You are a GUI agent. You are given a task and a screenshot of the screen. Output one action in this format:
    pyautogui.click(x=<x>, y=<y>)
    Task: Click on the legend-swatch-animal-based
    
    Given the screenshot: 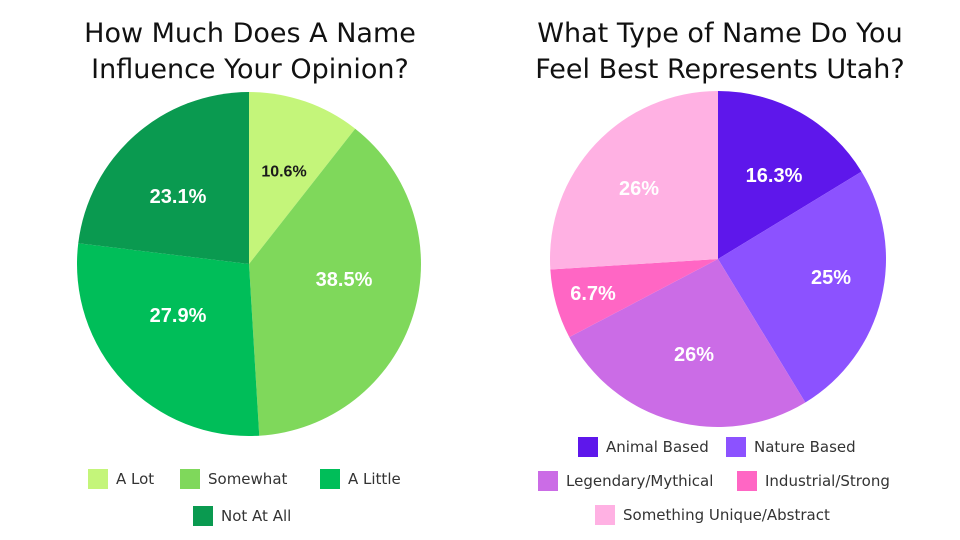 What is the action you would take?
    pyautogui.click(x=588, y=447)
    